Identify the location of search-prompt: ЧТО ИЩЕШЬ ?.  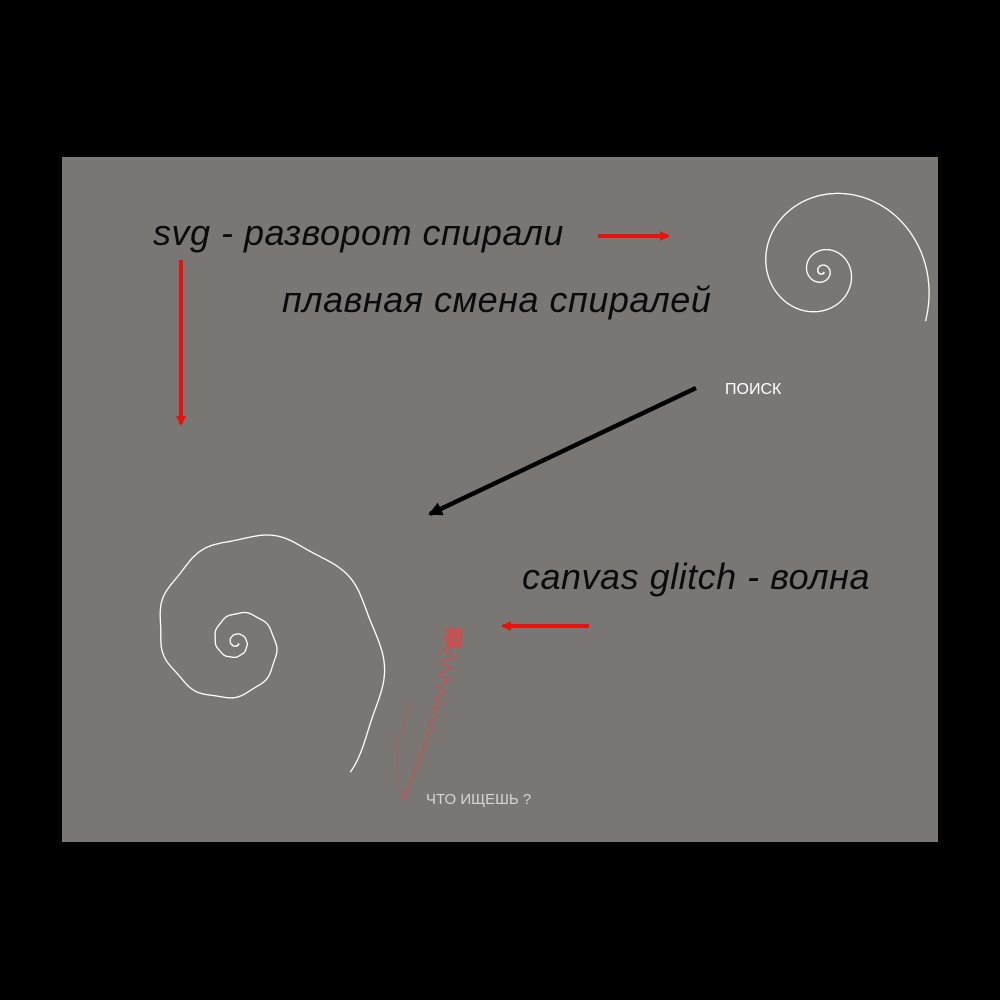
(479, 799).